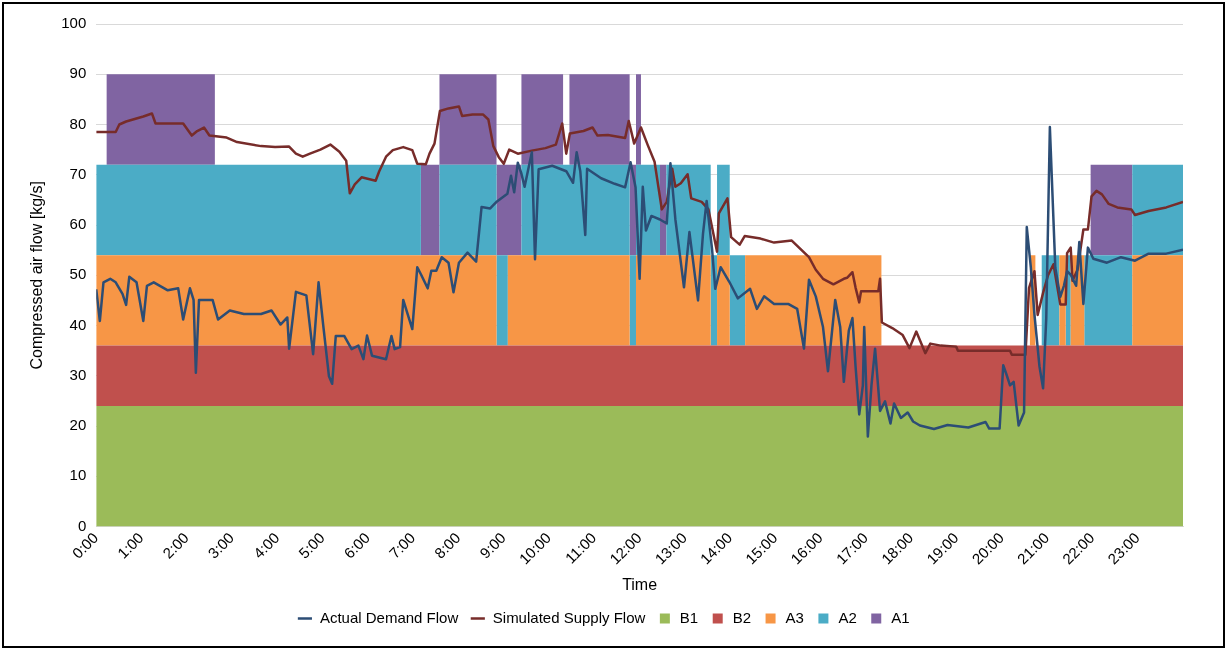 The width and height of the screenshot is (1227, 650). I want to click on x-tick-label: 3:00, so click(221, 545).